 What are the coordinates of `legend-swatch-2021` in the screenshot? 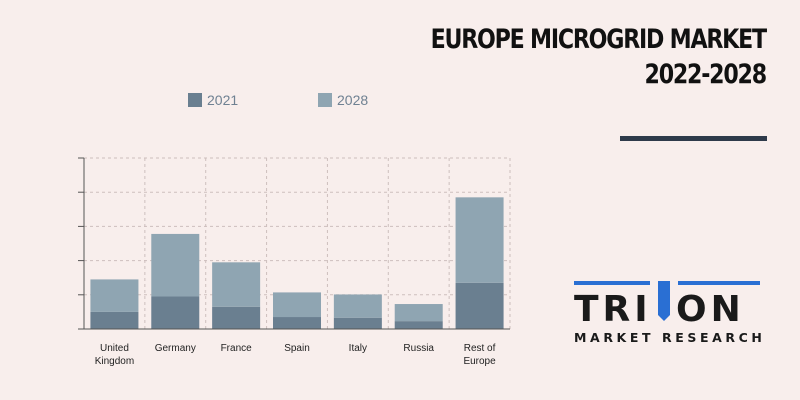 It's located at (195, 100).